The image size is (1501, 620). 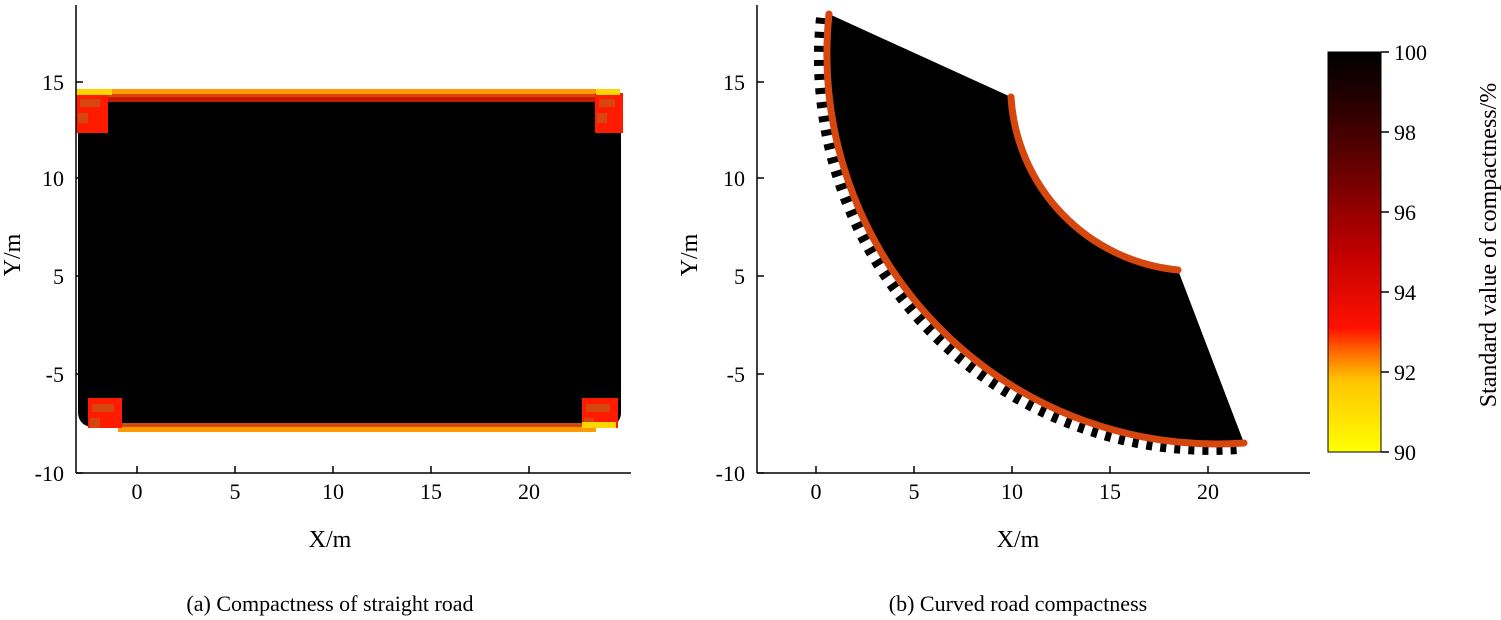 What do you see at coordinates (1405, 132) in the screenshot?
I see `colorbar-tick-label: 98` at bounding box center [1405, 132].